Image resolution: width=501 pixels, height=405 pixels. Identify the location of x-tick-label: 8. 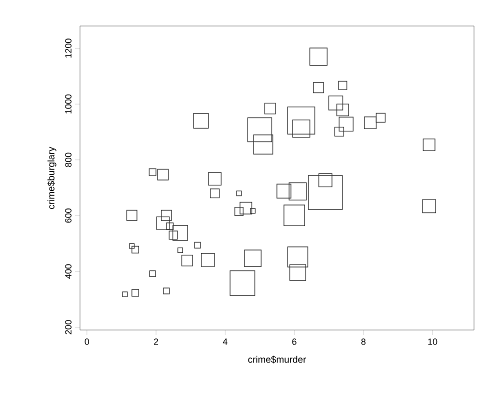
(363, 341).